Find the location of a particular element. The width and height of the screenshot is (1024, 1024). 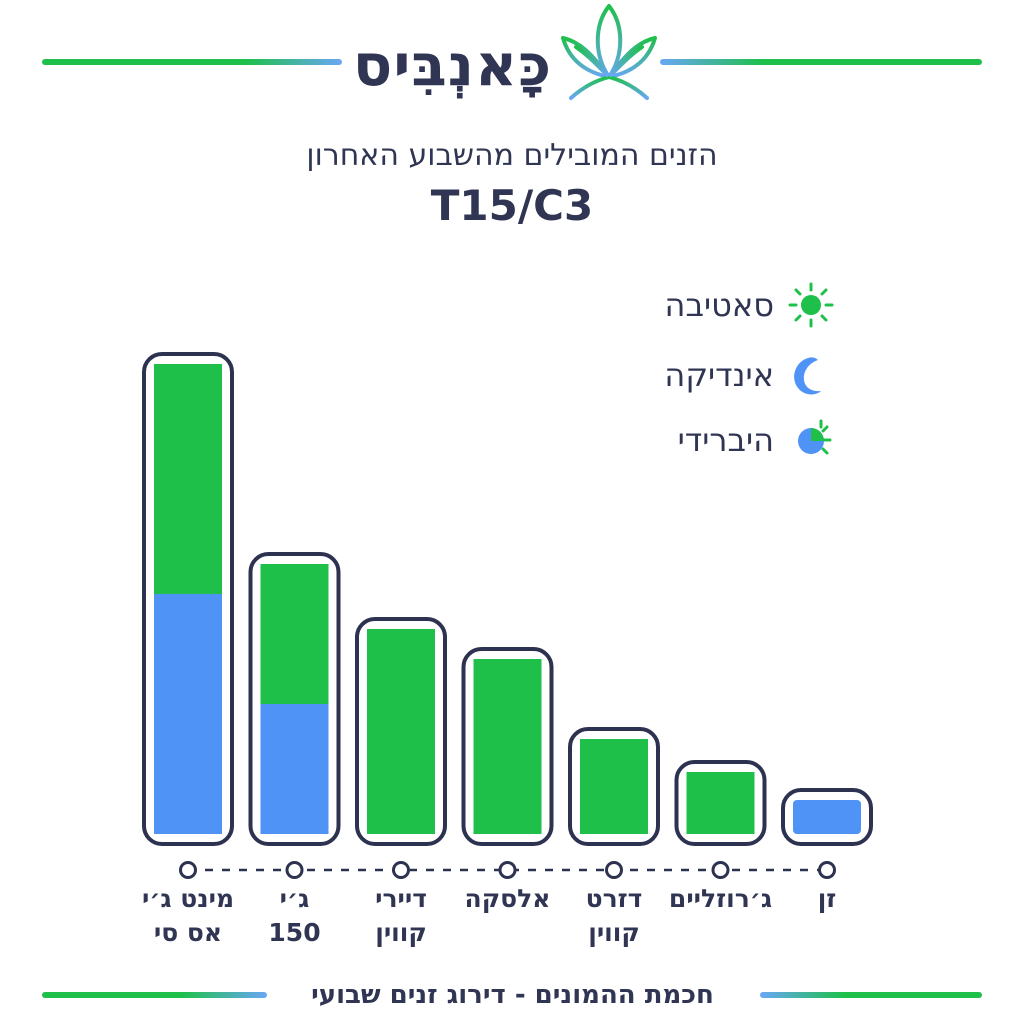

category-label: דיירי is located at coordinates (401, 898).